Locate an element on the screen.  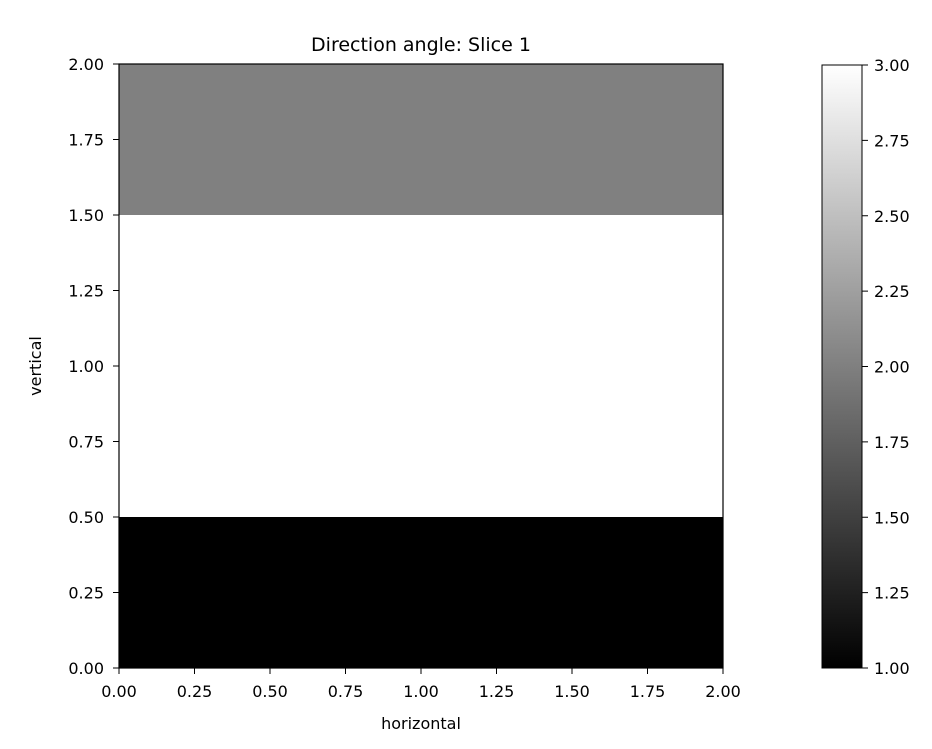
colorbar is located at coordinates (842, 366).